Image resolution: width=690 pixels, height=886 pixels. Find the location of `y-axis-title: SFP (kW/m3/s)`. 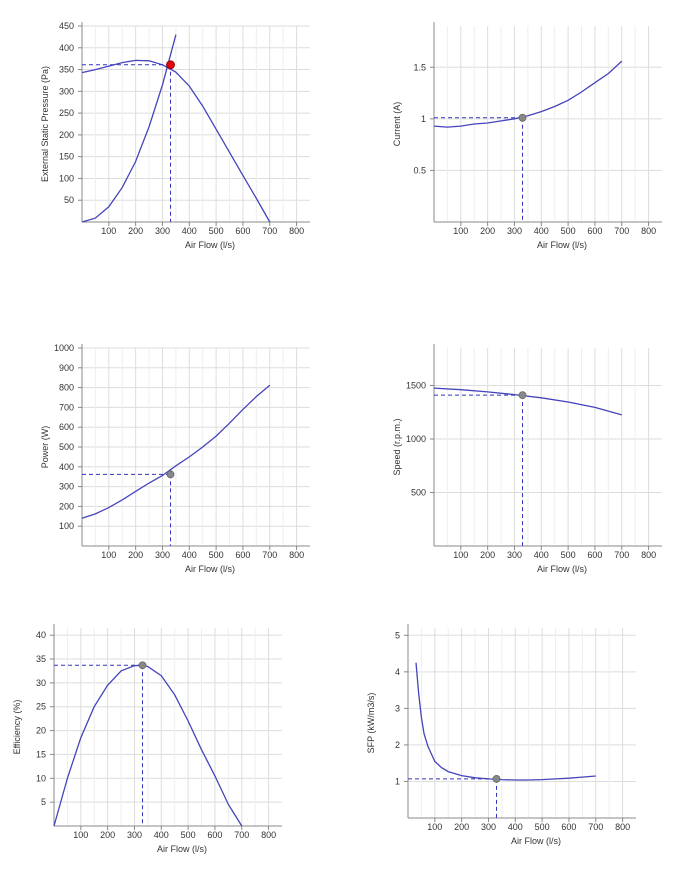

y-axis-title: SFP (kW/m3/s) is located at coordinates (371, 723).